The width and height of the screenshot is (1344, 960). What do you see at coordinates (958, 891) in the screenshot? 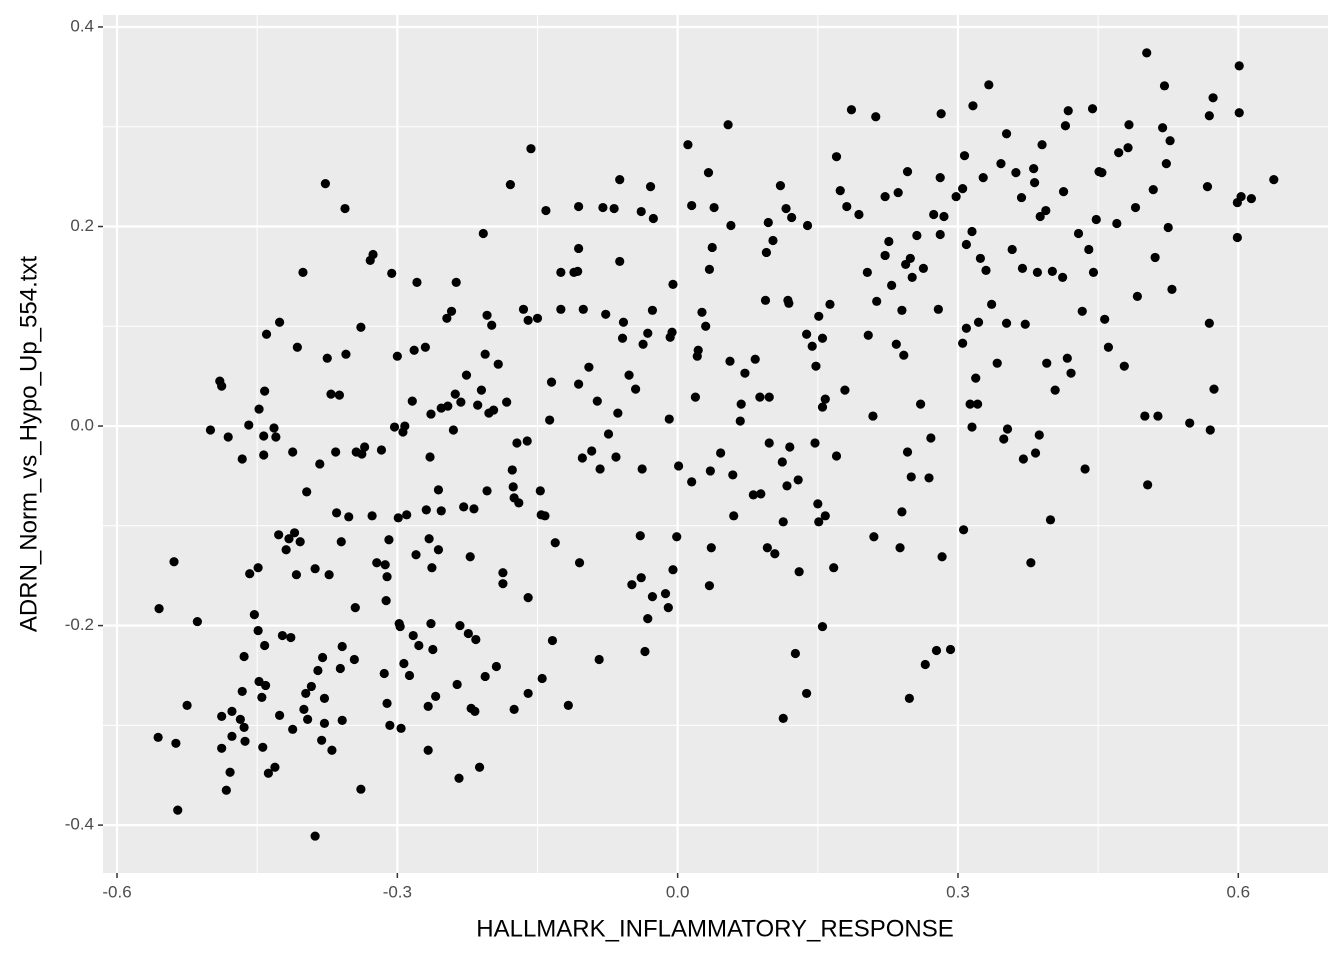
I see `x-tick-label: 0.3` at bounding box center [958, 891].